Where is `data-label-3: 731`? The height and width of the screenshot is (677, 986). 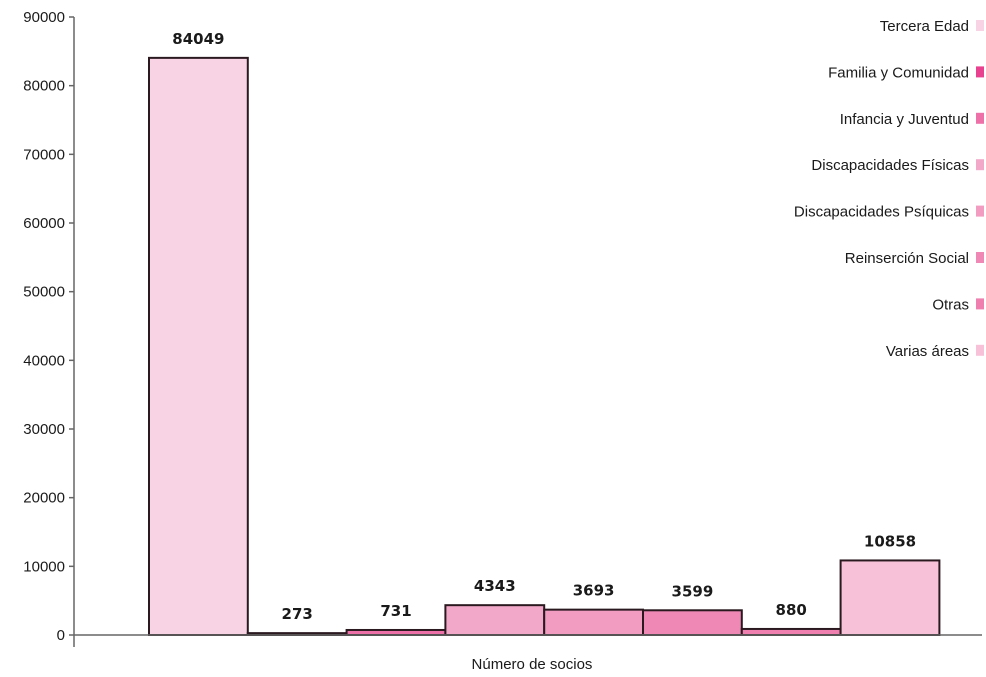
data-label-3: 731 is located at coordinates (395, 611).